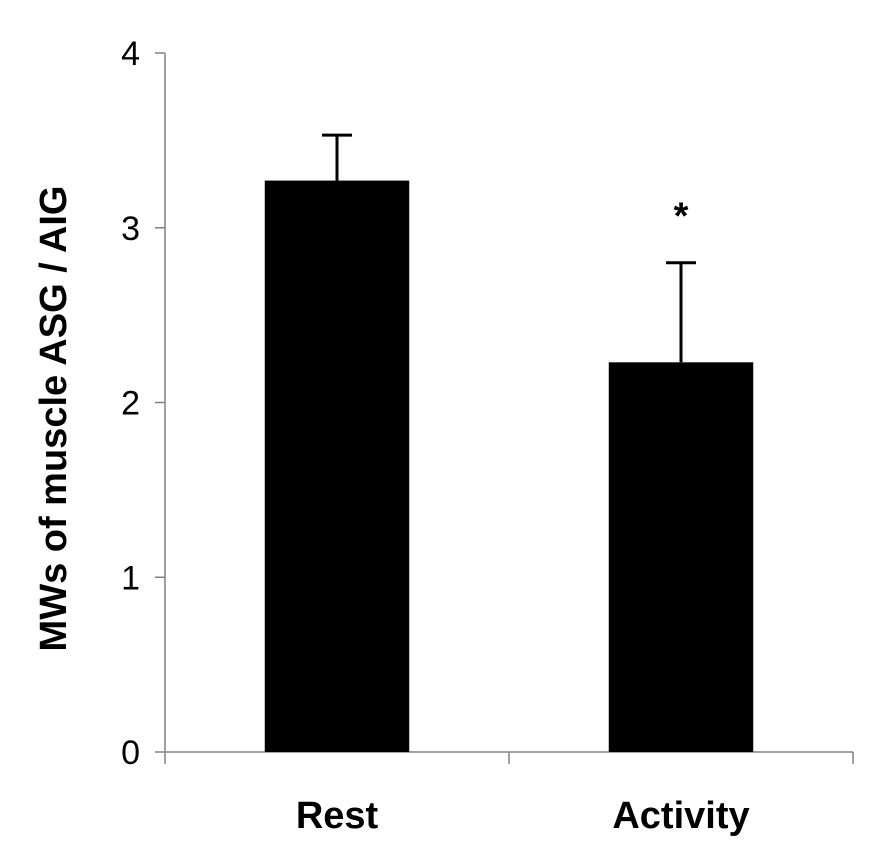  Describe the element at coordinates (130, 54) in the screenshot. I see `y-tick-label: 4` at that location.